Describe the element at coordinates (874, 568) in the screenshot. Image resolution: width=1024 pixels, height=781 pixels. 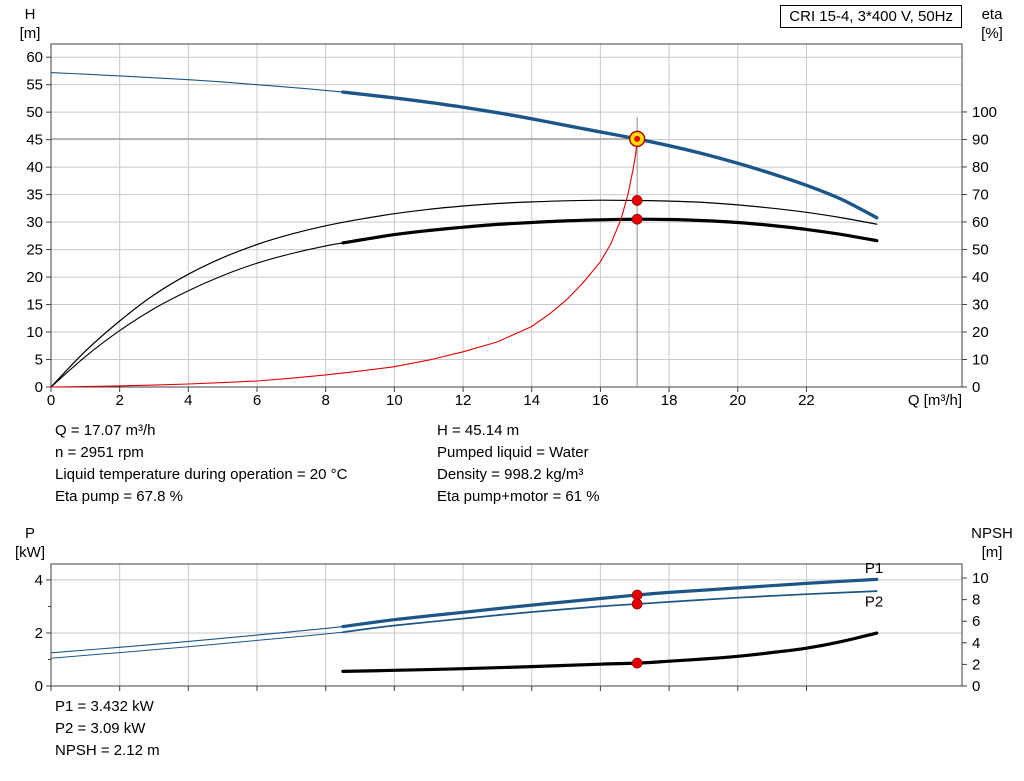
I see `svg-text: P1` at that location.